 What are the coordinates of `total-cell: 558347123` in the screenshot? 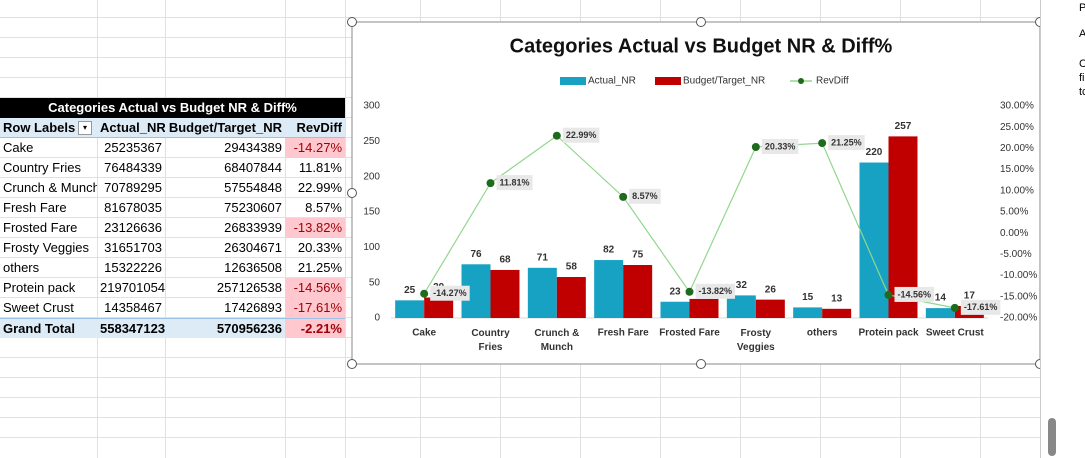 It's located at (131, 328).